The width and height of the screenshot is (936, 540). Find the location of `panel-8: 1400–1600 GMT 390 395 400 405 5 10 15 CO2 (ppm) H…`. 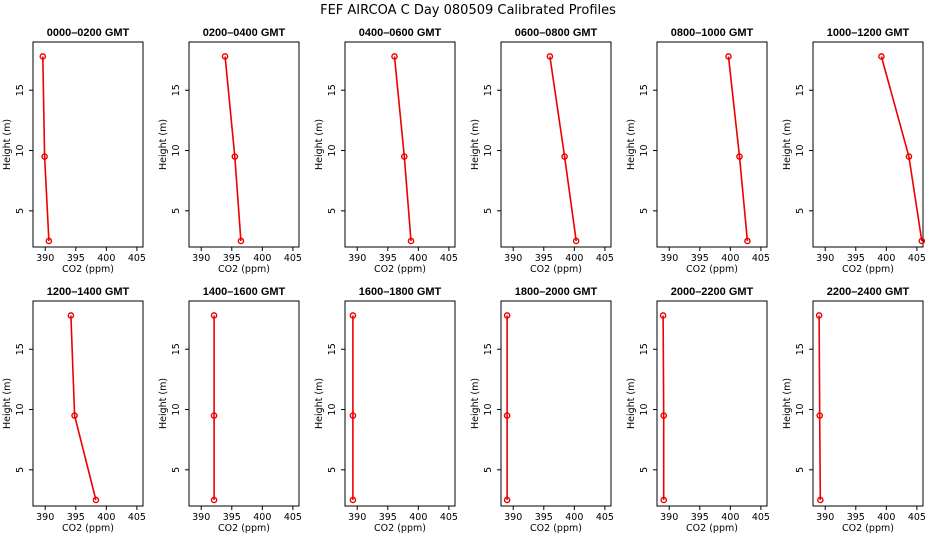

panel-8: 1400–1600 GMT 390 395 400 405 5 10 15 CO2 (ppm) H… is located at coordinates (230, 410).